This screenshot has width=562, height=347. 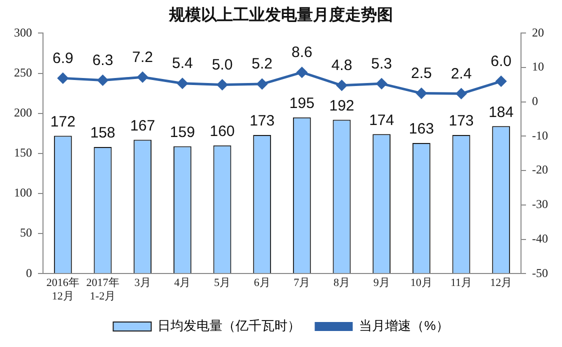 I want to click on chart-title: 规模以上工业发电量月度走势图, so click(x=280, y=14).